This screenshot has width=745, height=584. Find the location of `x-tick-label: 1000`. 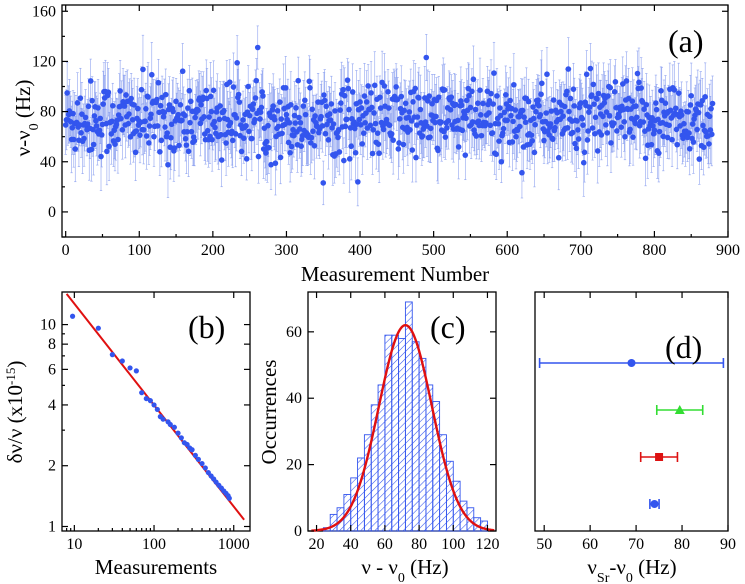

x-tick-label: 1000 is located at coordinates (234, 544).